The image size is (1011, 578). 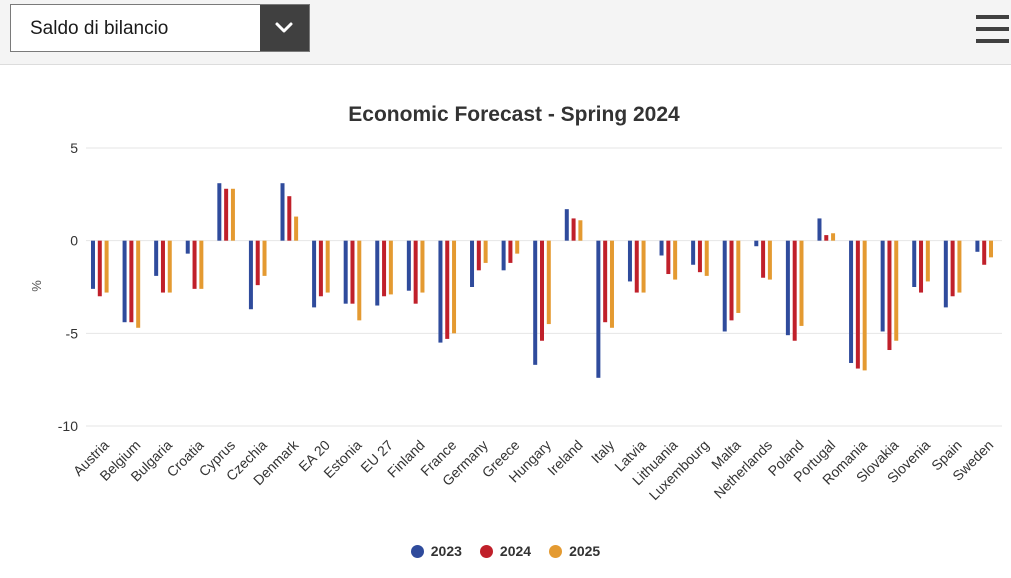 I want to click on bar-2025-denmark, so click(x=296, y=228).